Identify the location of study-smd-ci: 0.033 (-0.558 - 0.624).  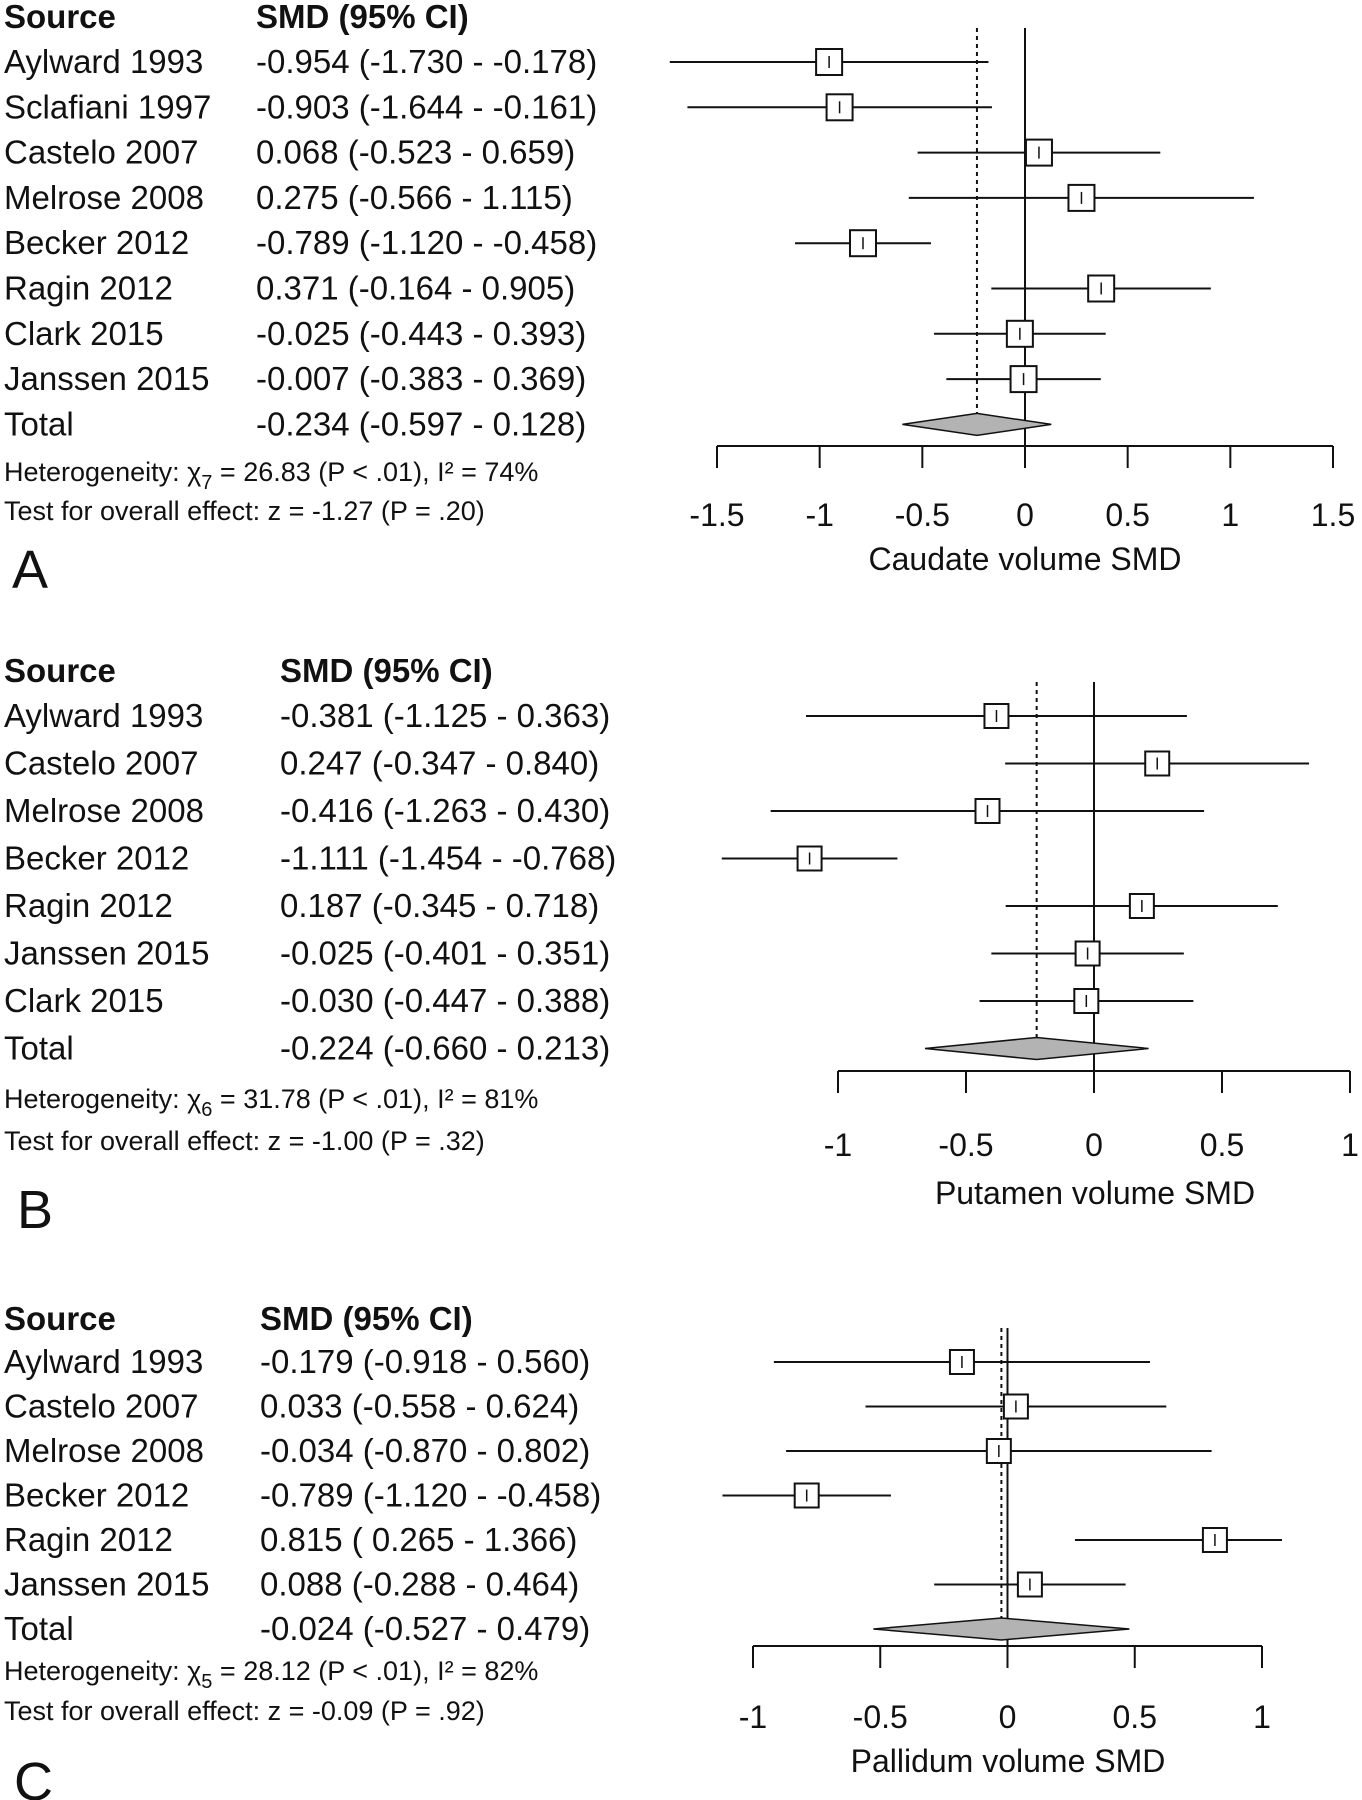
(419, 1406).